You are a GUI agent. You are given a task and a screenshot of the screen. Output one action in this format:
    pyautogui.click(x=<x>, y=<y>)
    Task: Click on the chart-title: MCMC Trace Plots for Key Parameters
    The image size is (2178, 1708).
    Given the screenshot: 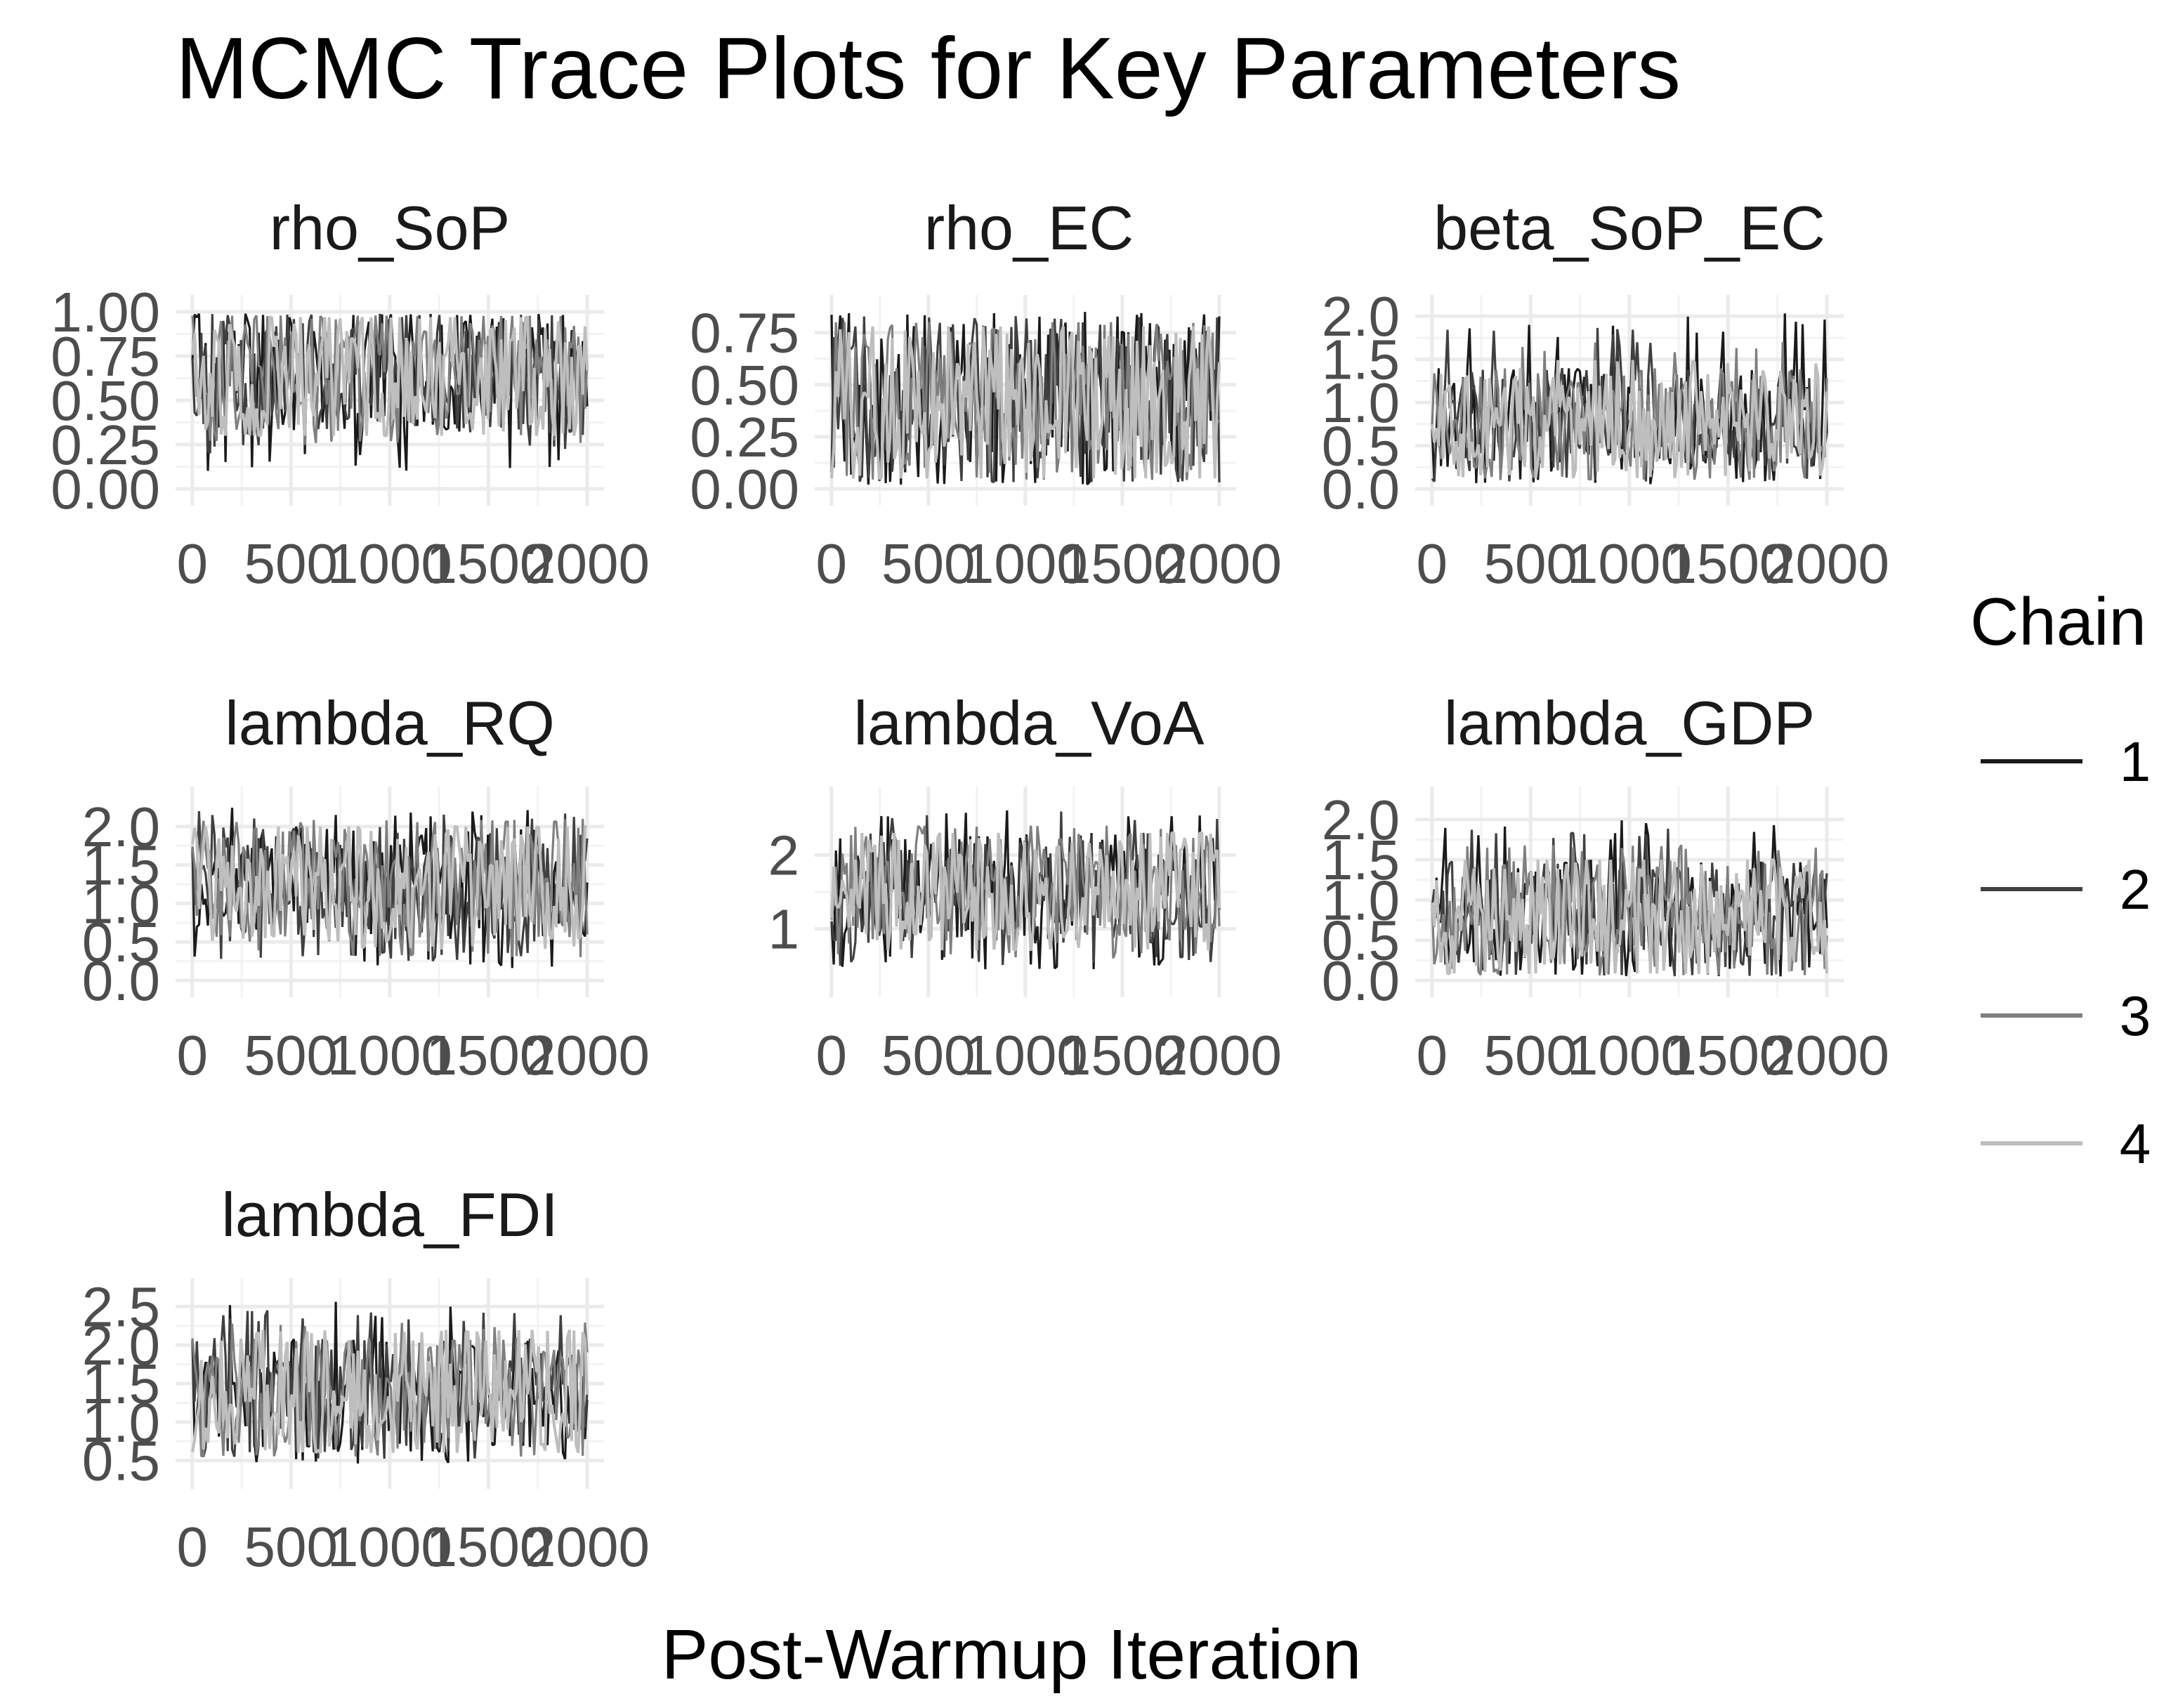 What is the action you would take?
    pyautogui.click(x=928, y=68)
    